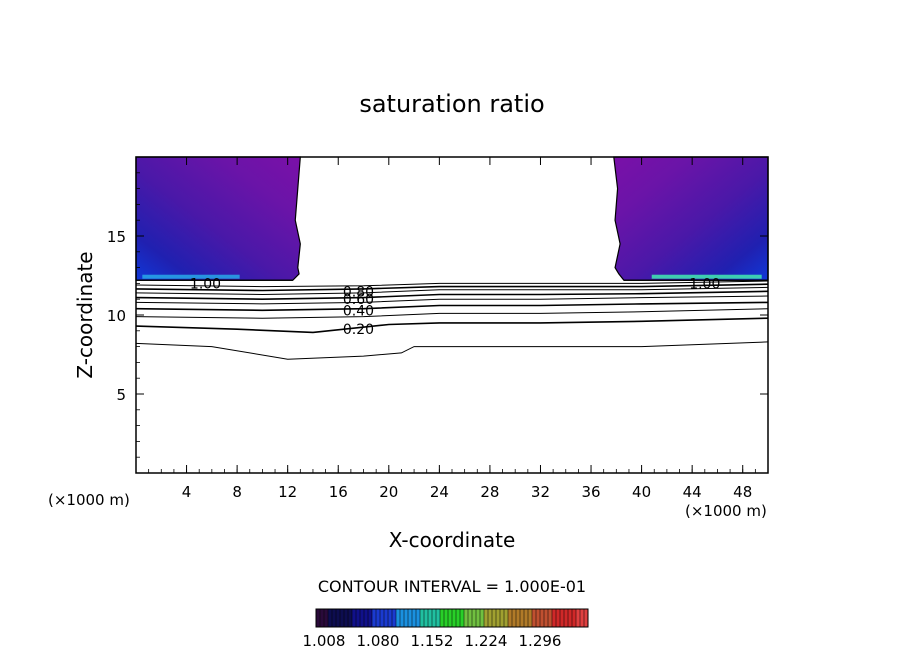 Image resolution: width=904 pixels, height=654 pixels. What do you see at coordinates (452, 313) in the screenshot?
I see `contour-line-0.3` at bounding box center [452, 313].